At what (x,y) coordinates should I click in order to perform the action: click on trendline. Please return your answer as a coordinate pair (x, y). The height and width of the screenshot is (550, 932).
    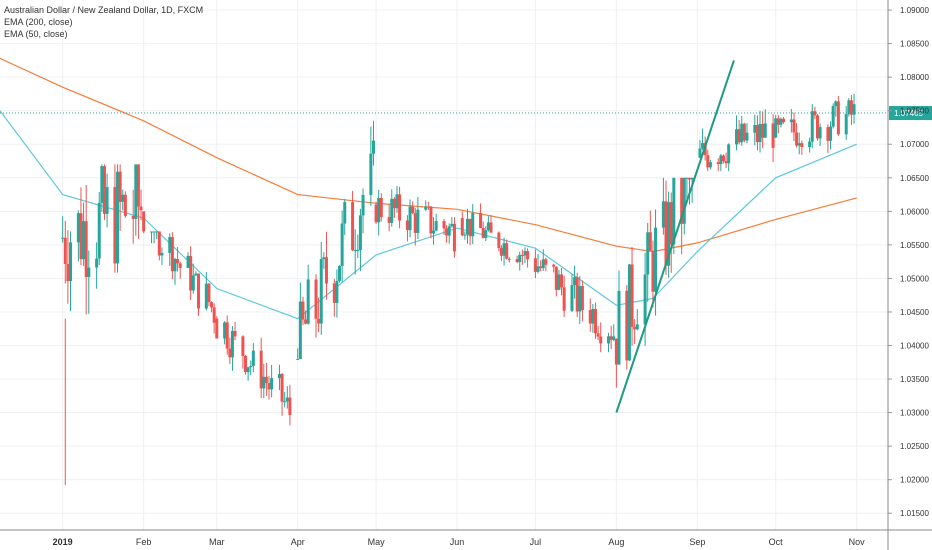
    Looking at the image, I should click on (675, 236).